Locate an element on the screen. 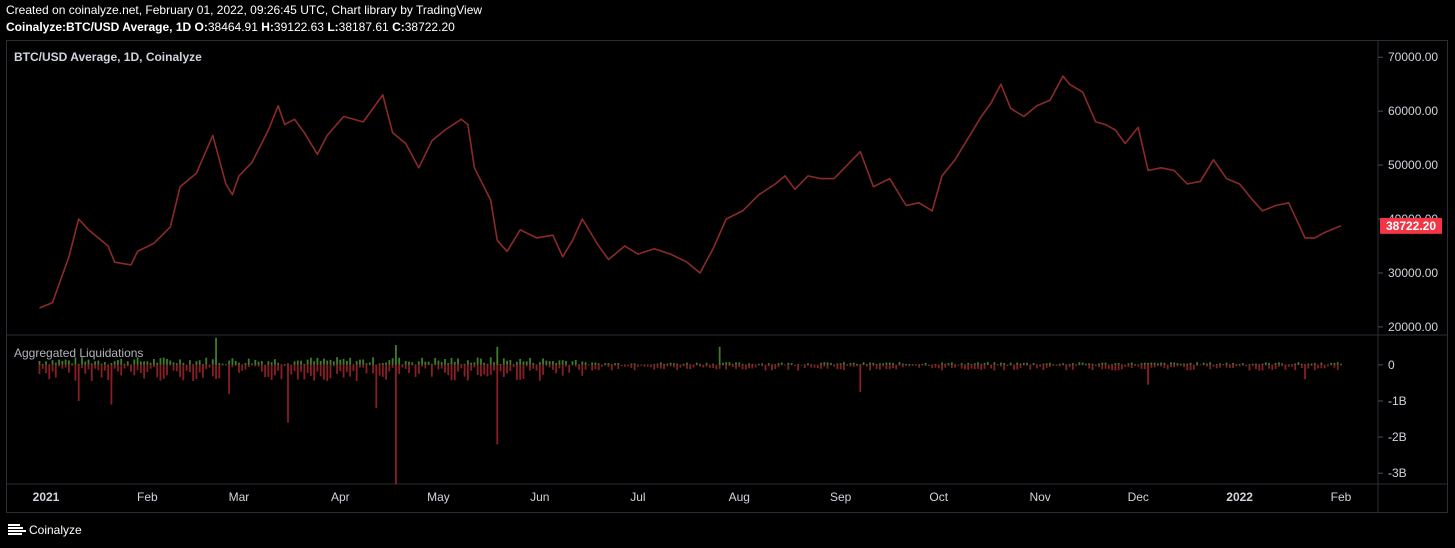 This screenshot has height=548, width=1455. liq-tick-label: -1B is located at coordinates (1397, 401).